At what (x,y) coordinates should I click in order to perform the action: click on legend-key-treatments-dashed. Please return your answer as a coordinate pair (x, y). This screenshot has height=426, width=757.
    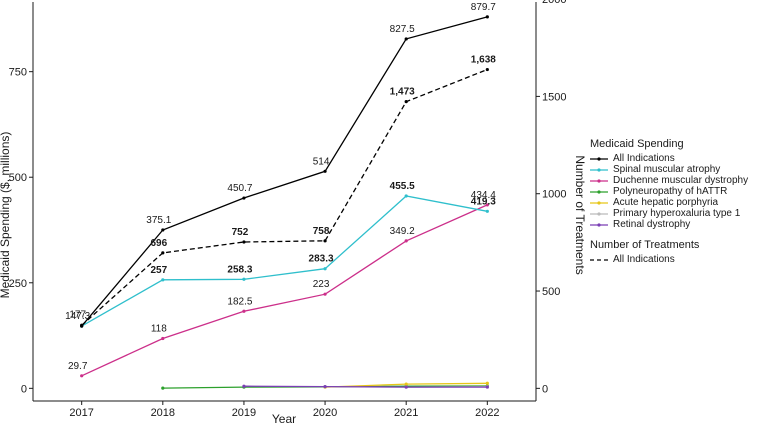
    Looking at the image, I should click on (599, 259).